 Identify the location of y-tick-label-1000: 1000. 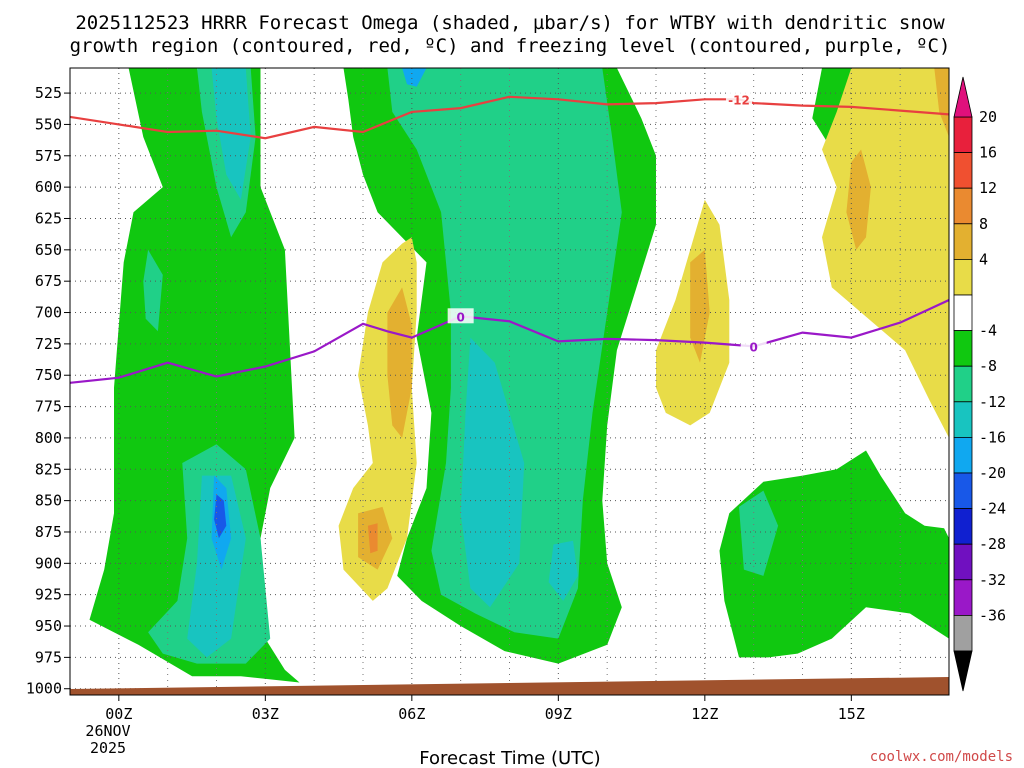
(44, 689).